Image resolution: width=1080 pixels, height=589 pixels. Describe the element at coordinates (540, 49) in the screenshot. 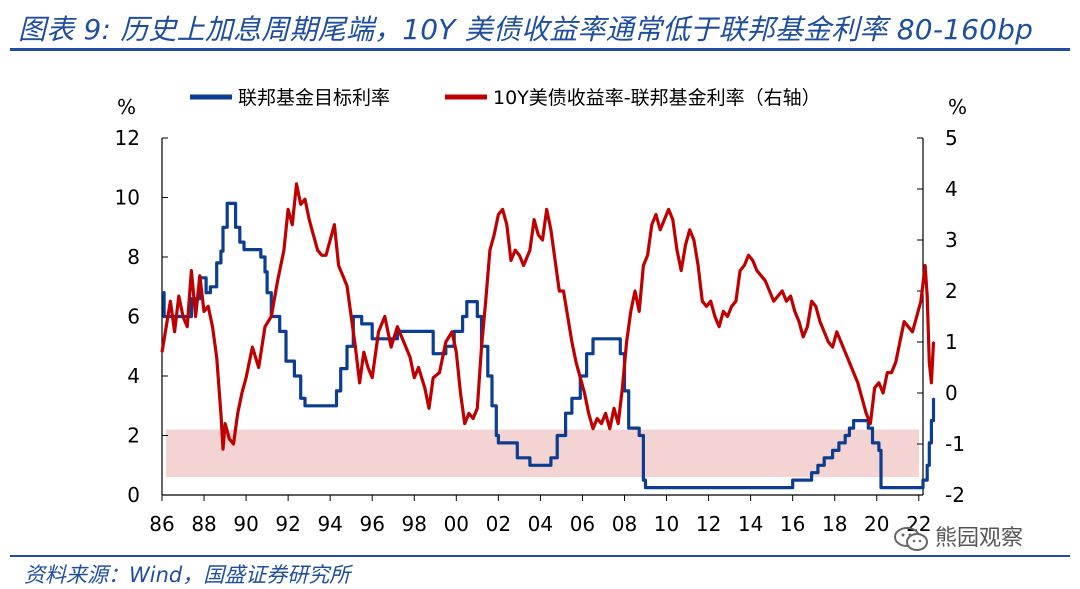

I see `title-divider` at that location.